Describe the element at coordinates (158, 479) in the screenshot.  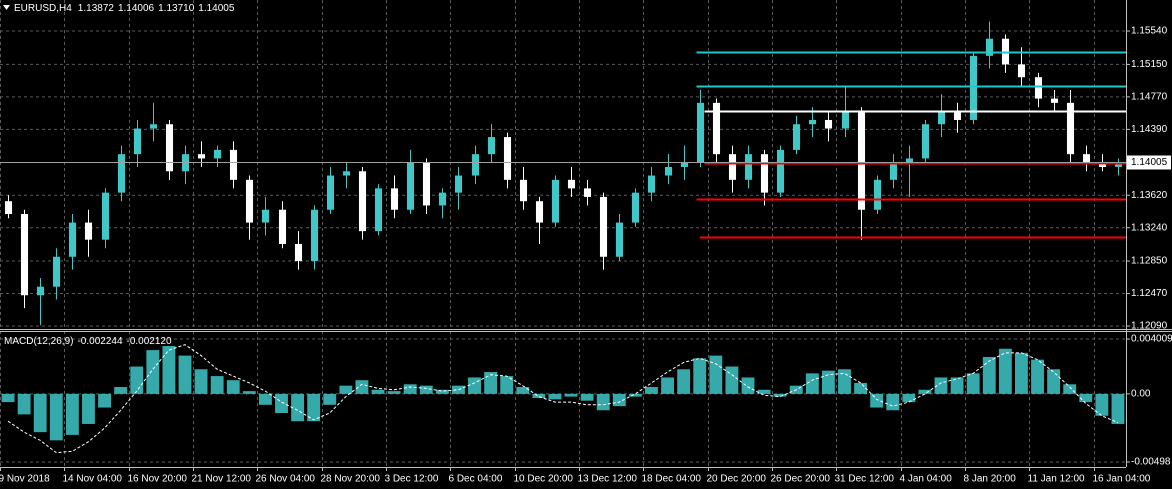
I see `x-tick-label: 16 Nov 20:00` at that location.